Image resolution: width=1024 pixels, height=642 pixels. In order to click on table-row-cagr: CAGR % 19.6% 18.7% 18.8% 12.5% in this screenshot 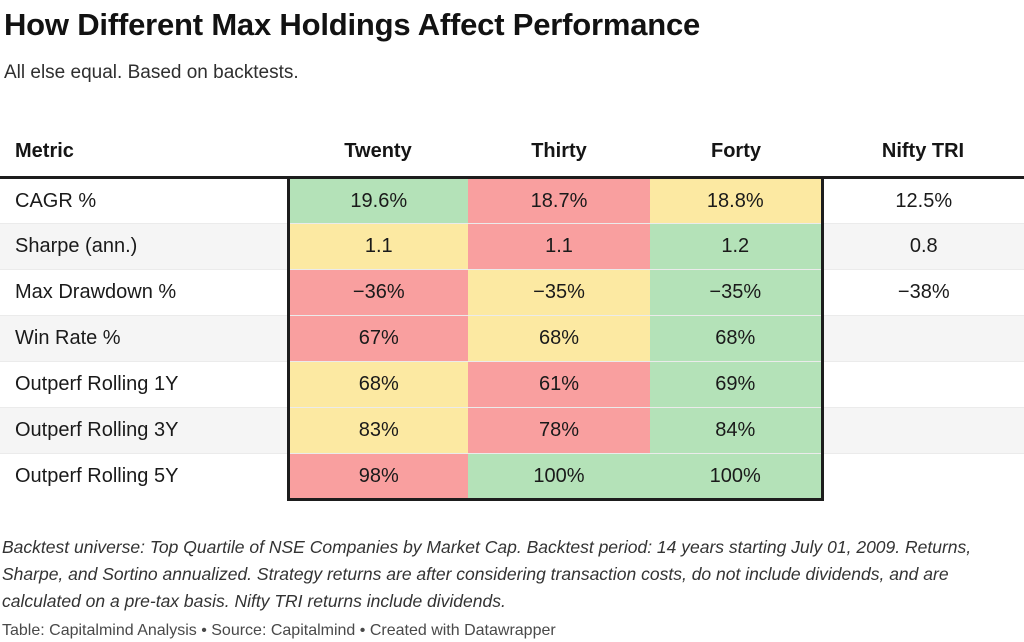, I will do `click(512, 200)`.